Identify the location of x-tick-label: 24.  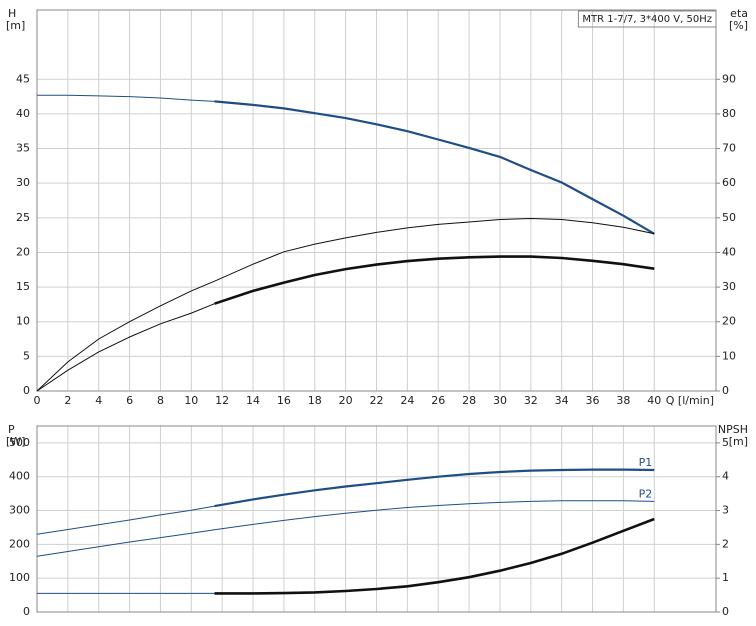
(407, 400).